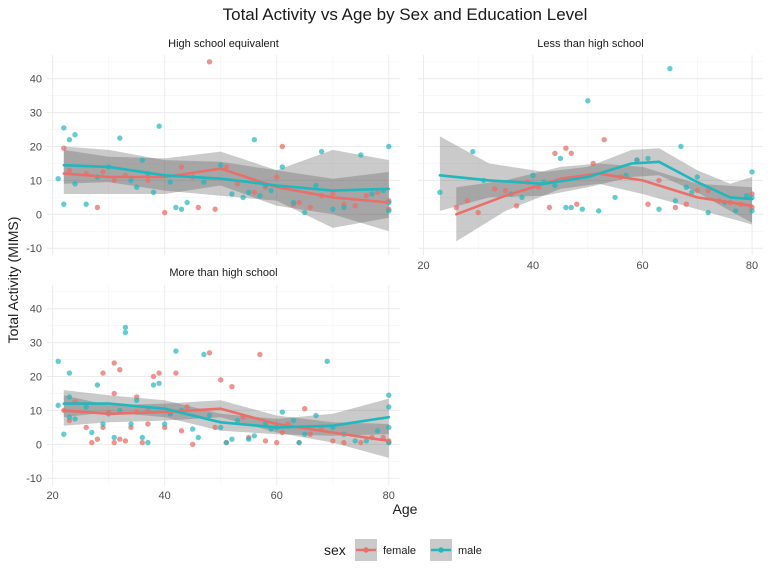 This screenshot has width=768, height=576. I want to click on male-trend-line, so click(226, 415).